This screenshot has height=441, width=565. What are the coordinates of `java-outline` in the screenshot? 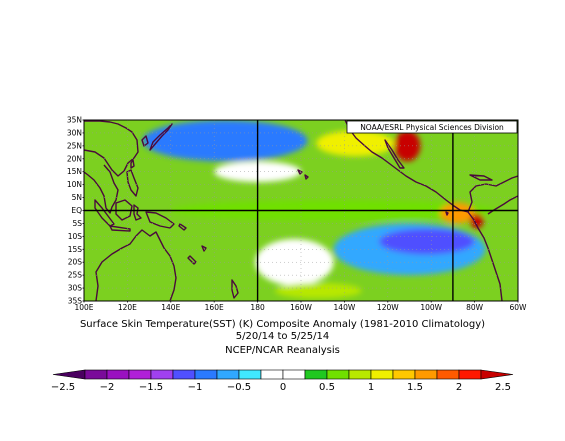 It's located at (120, 228).